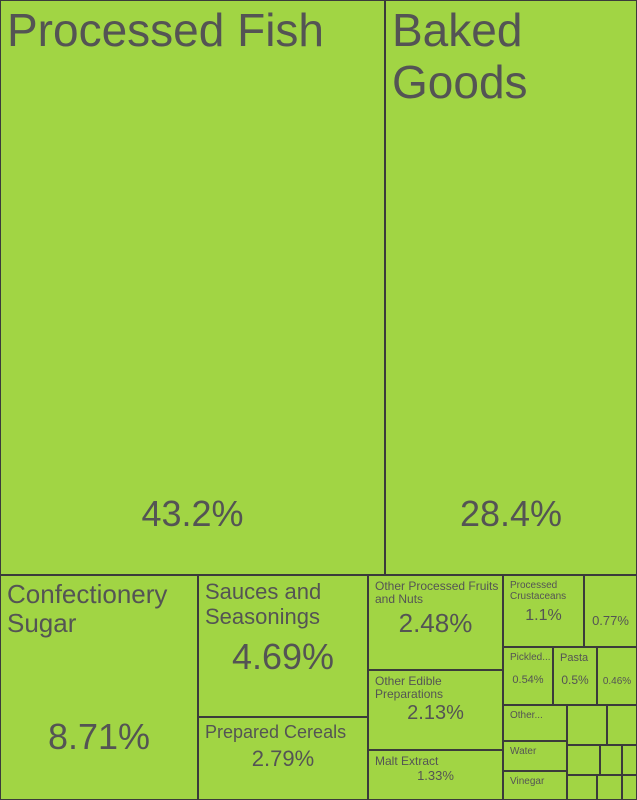 The image size is (637, 800). I want to click on treemap-tile-sauces-and-seasonings: Sauces and Seasonings 4.69%, so click(283, 646).